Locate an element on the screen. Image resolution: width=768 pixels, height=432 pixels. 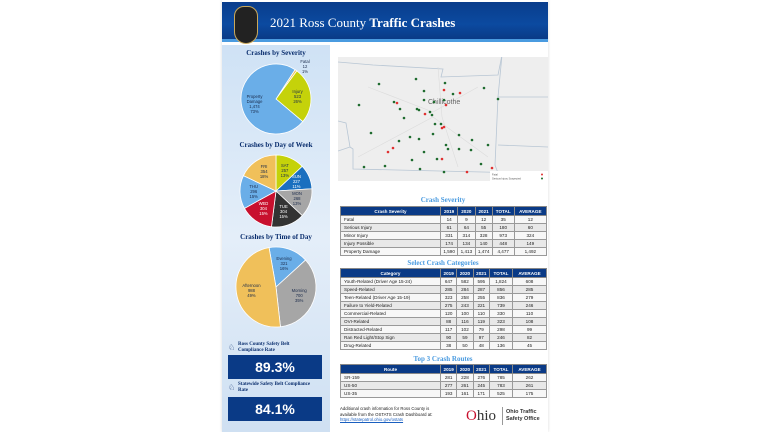
table-row: Distracted-Related 117 102 79 298 99 is located at coordinates (443, 329).